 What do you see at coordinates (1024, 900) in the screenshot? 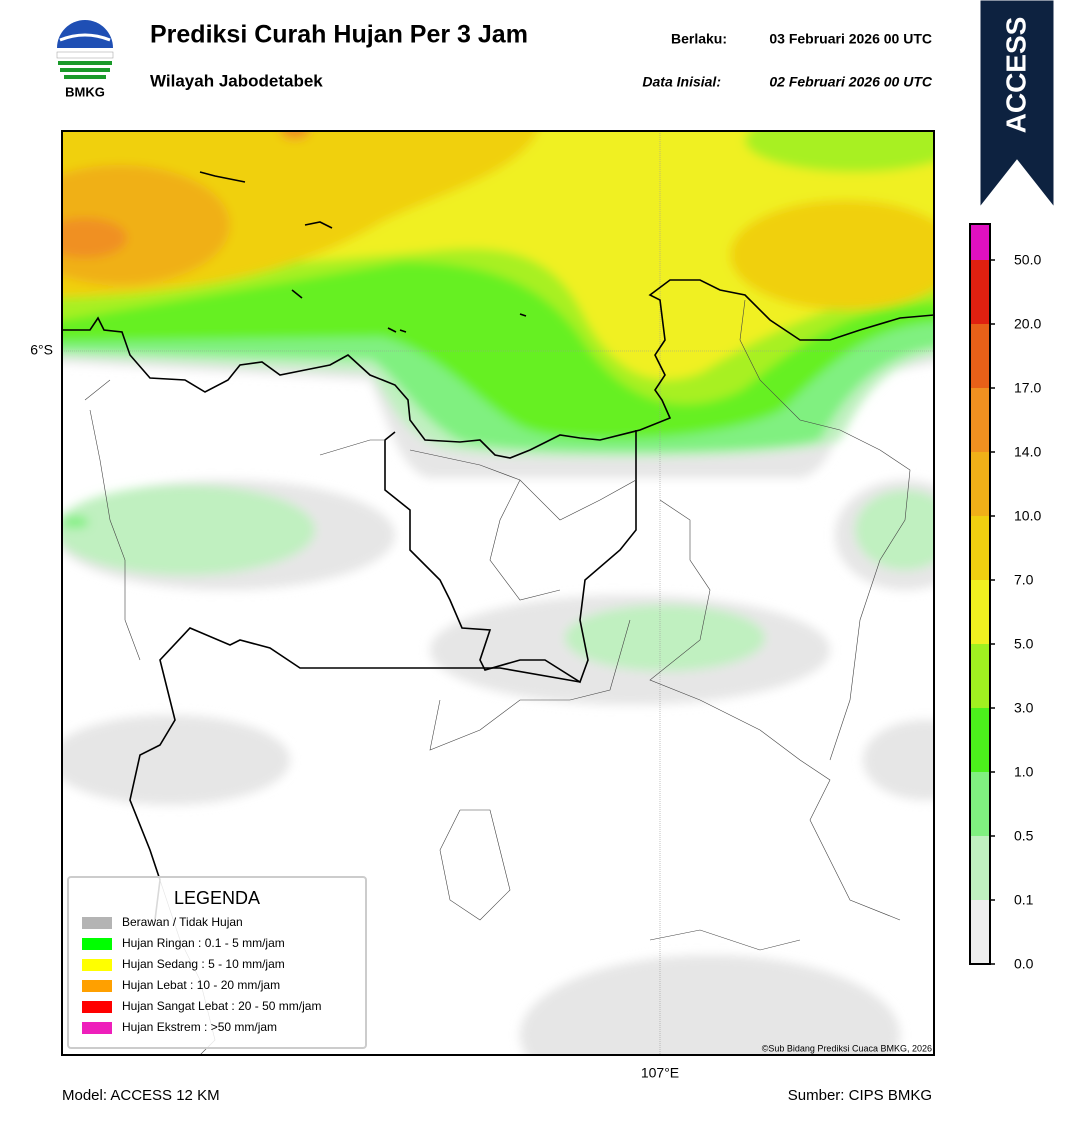
I see `colorbar-label: 0.1` at bounding box center [1024, 900].